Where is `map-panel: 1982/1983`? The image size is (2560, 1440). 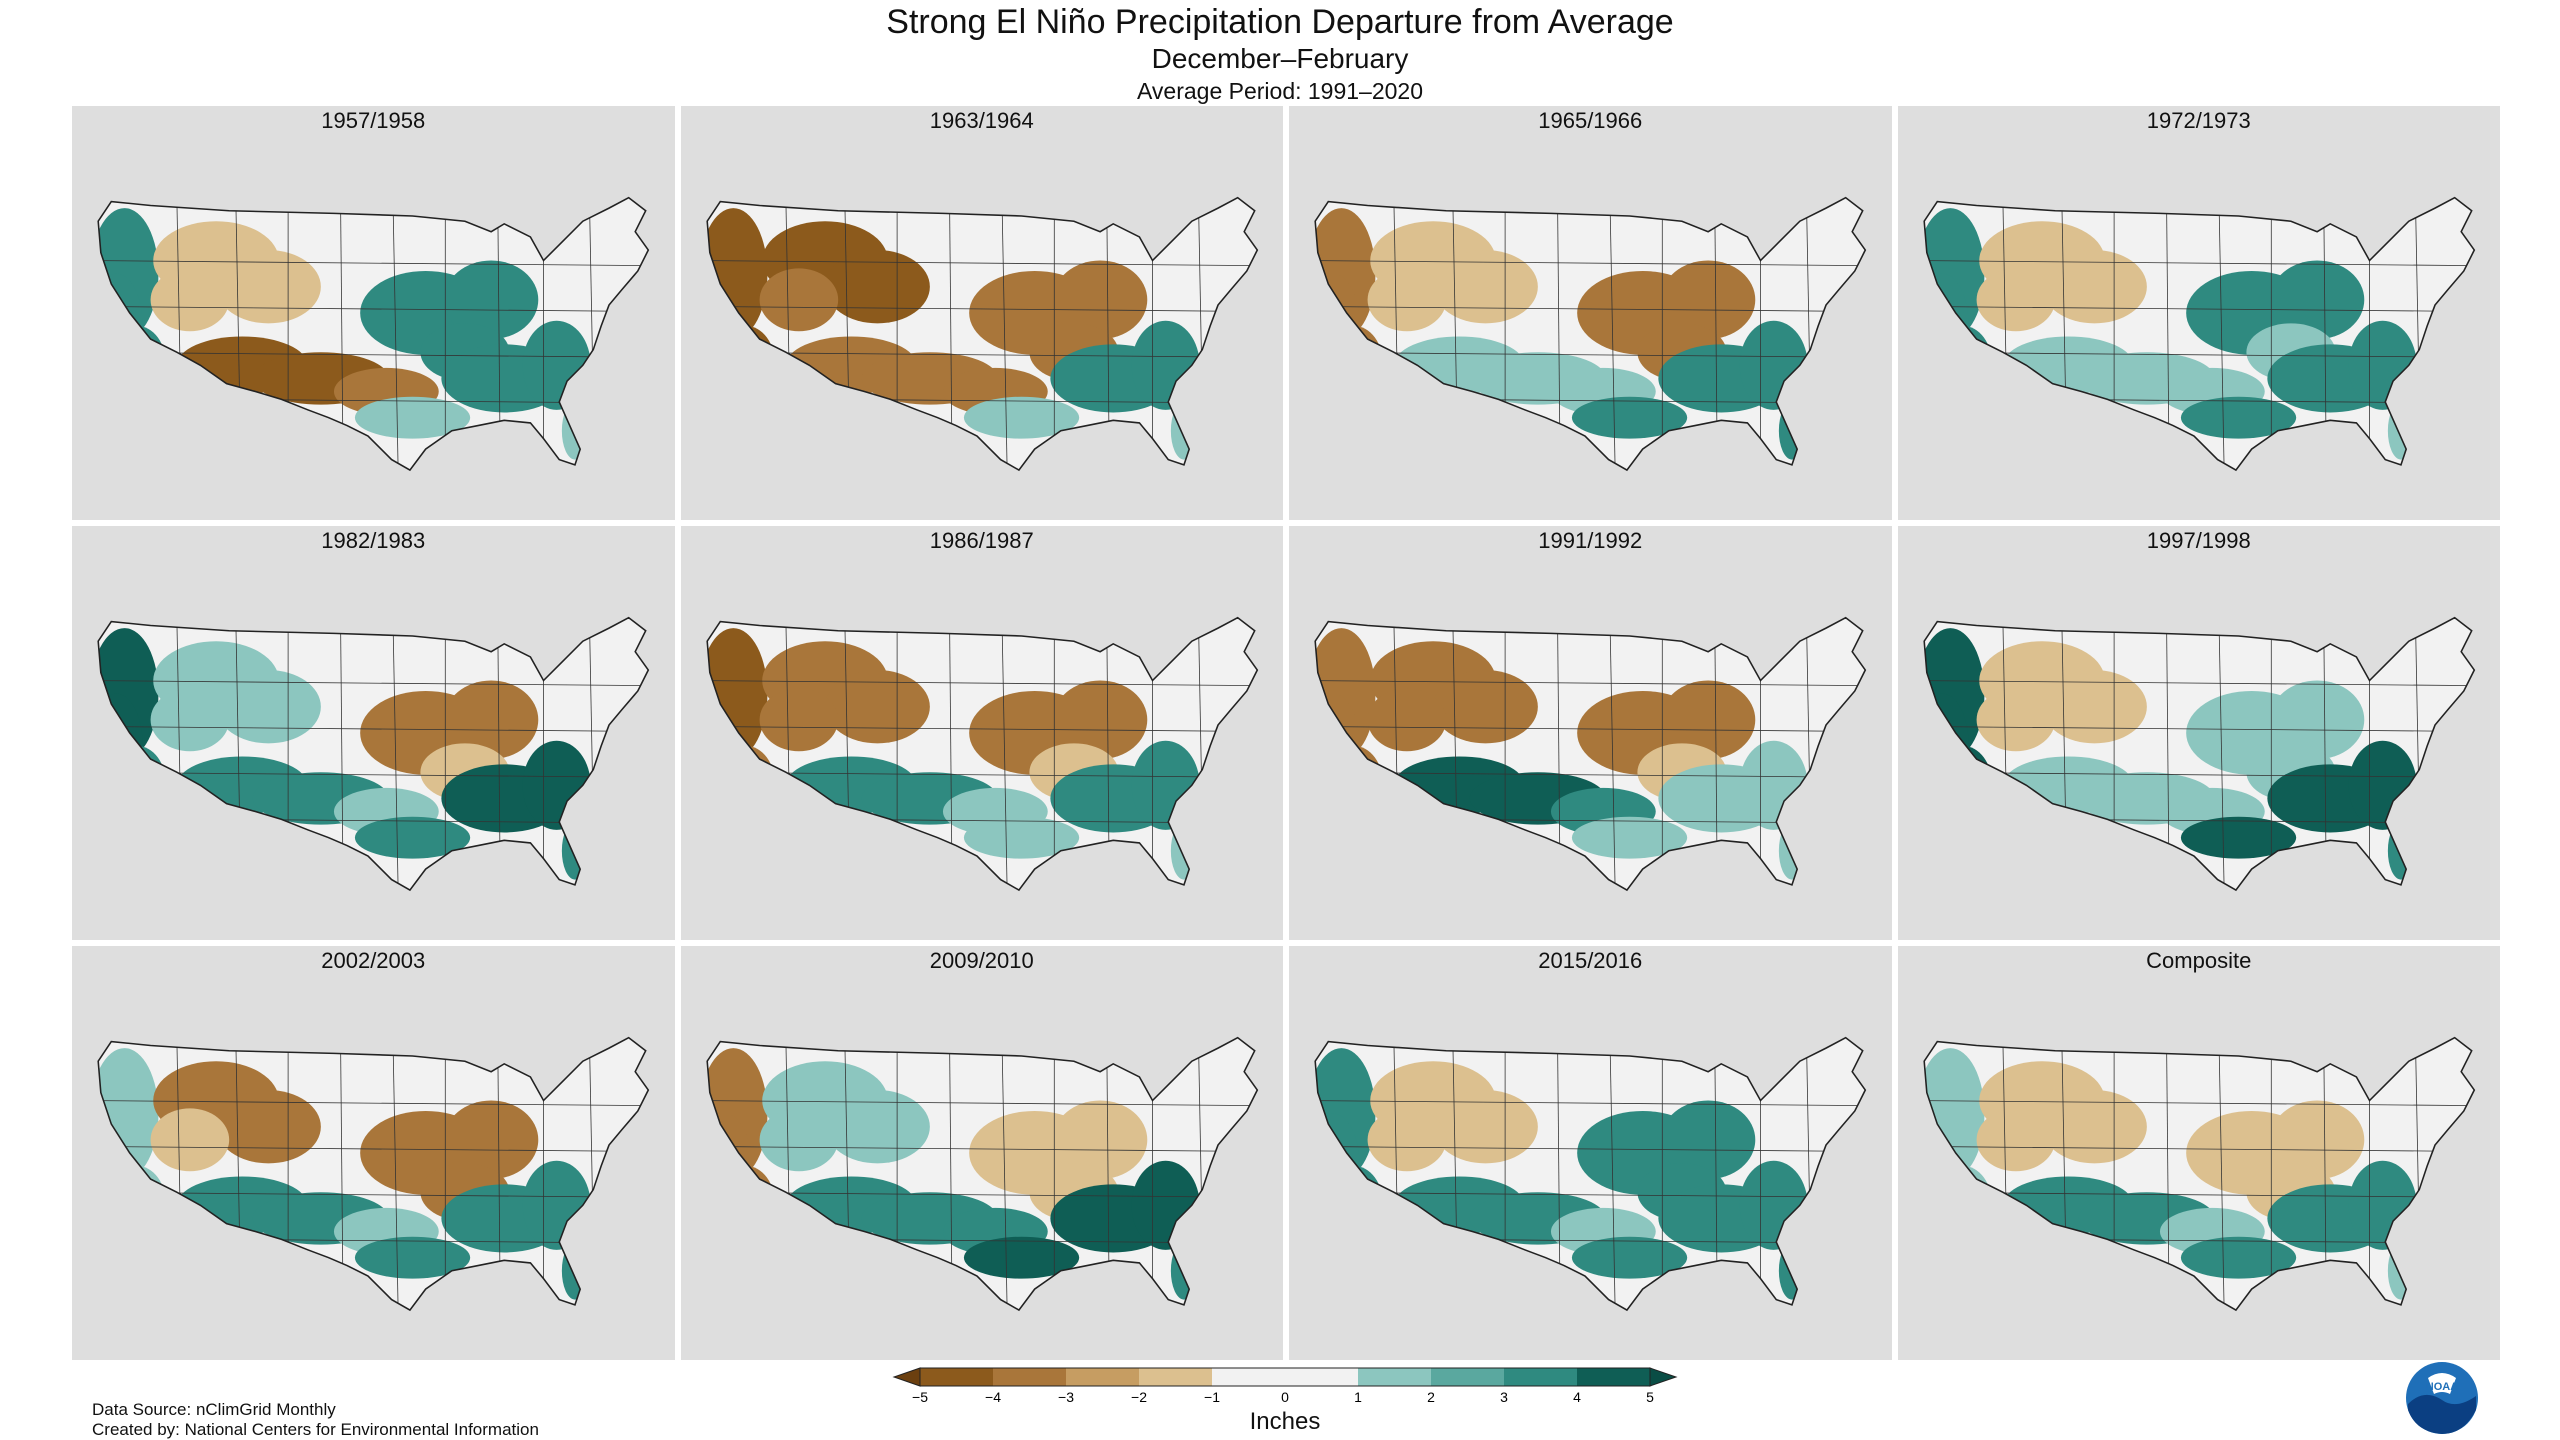
map-panel: 1982/1983 is located at coordinates (373, 733).